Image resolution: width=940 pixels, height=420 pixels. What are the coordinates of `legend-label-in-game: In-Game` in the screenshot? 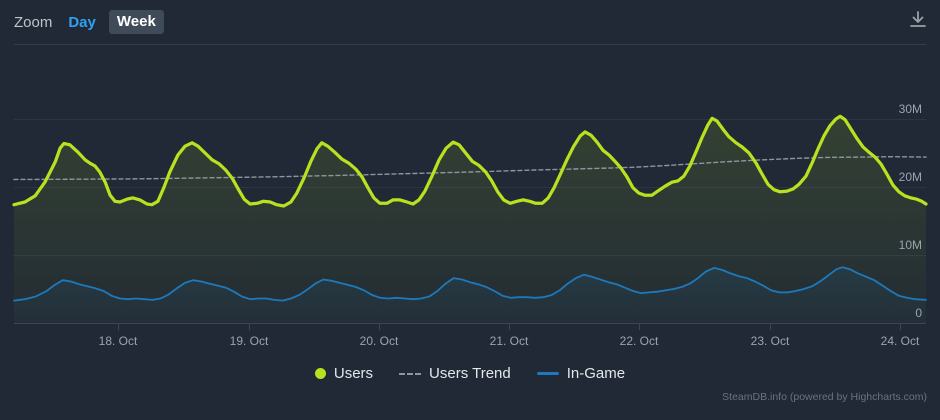 It's located at (596, 373).